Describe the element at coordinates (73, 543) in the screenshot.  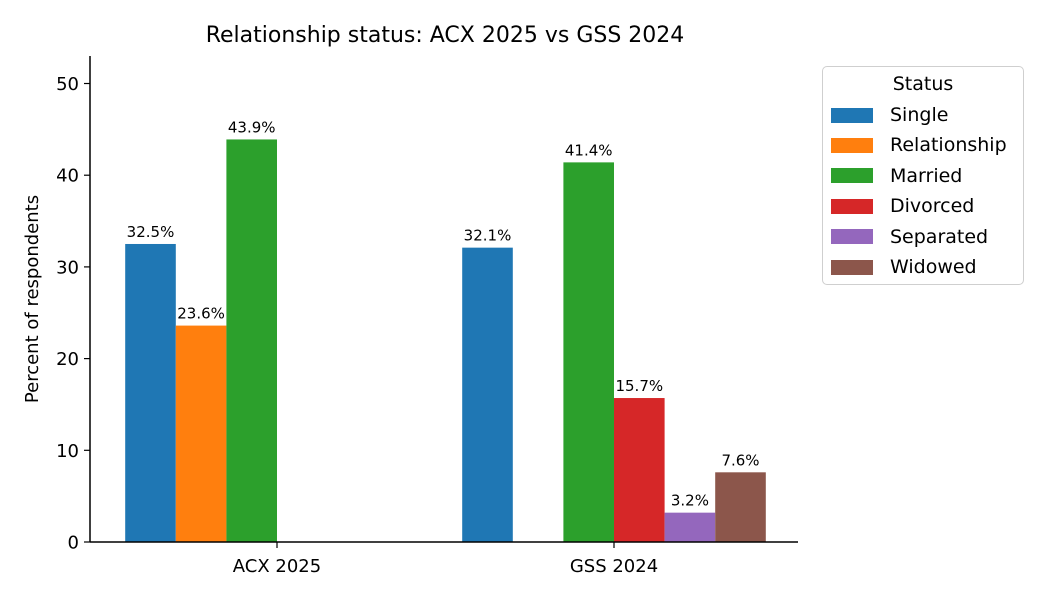
I see `y-tick-label: 0` at that location.